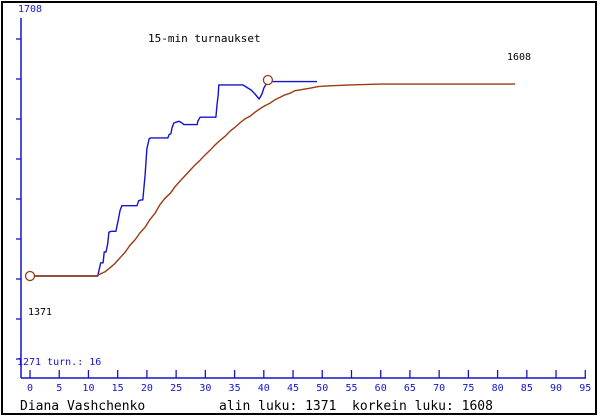  What do you see at coordinates (322, 388) in the screenshot?
I see `x-tick-label: 50` at bounding box center [322, 388].